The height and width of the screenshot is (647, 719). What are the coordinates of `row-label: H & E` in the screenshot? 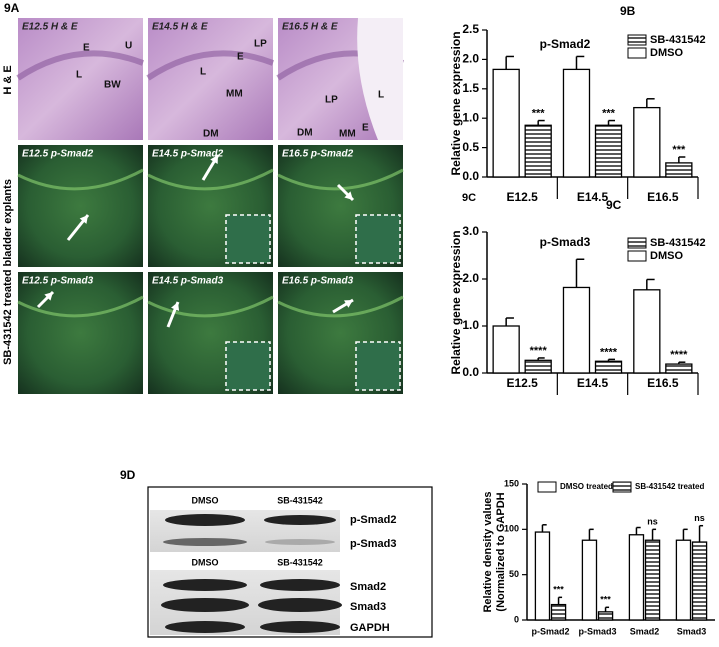 It's located at (8, 79).